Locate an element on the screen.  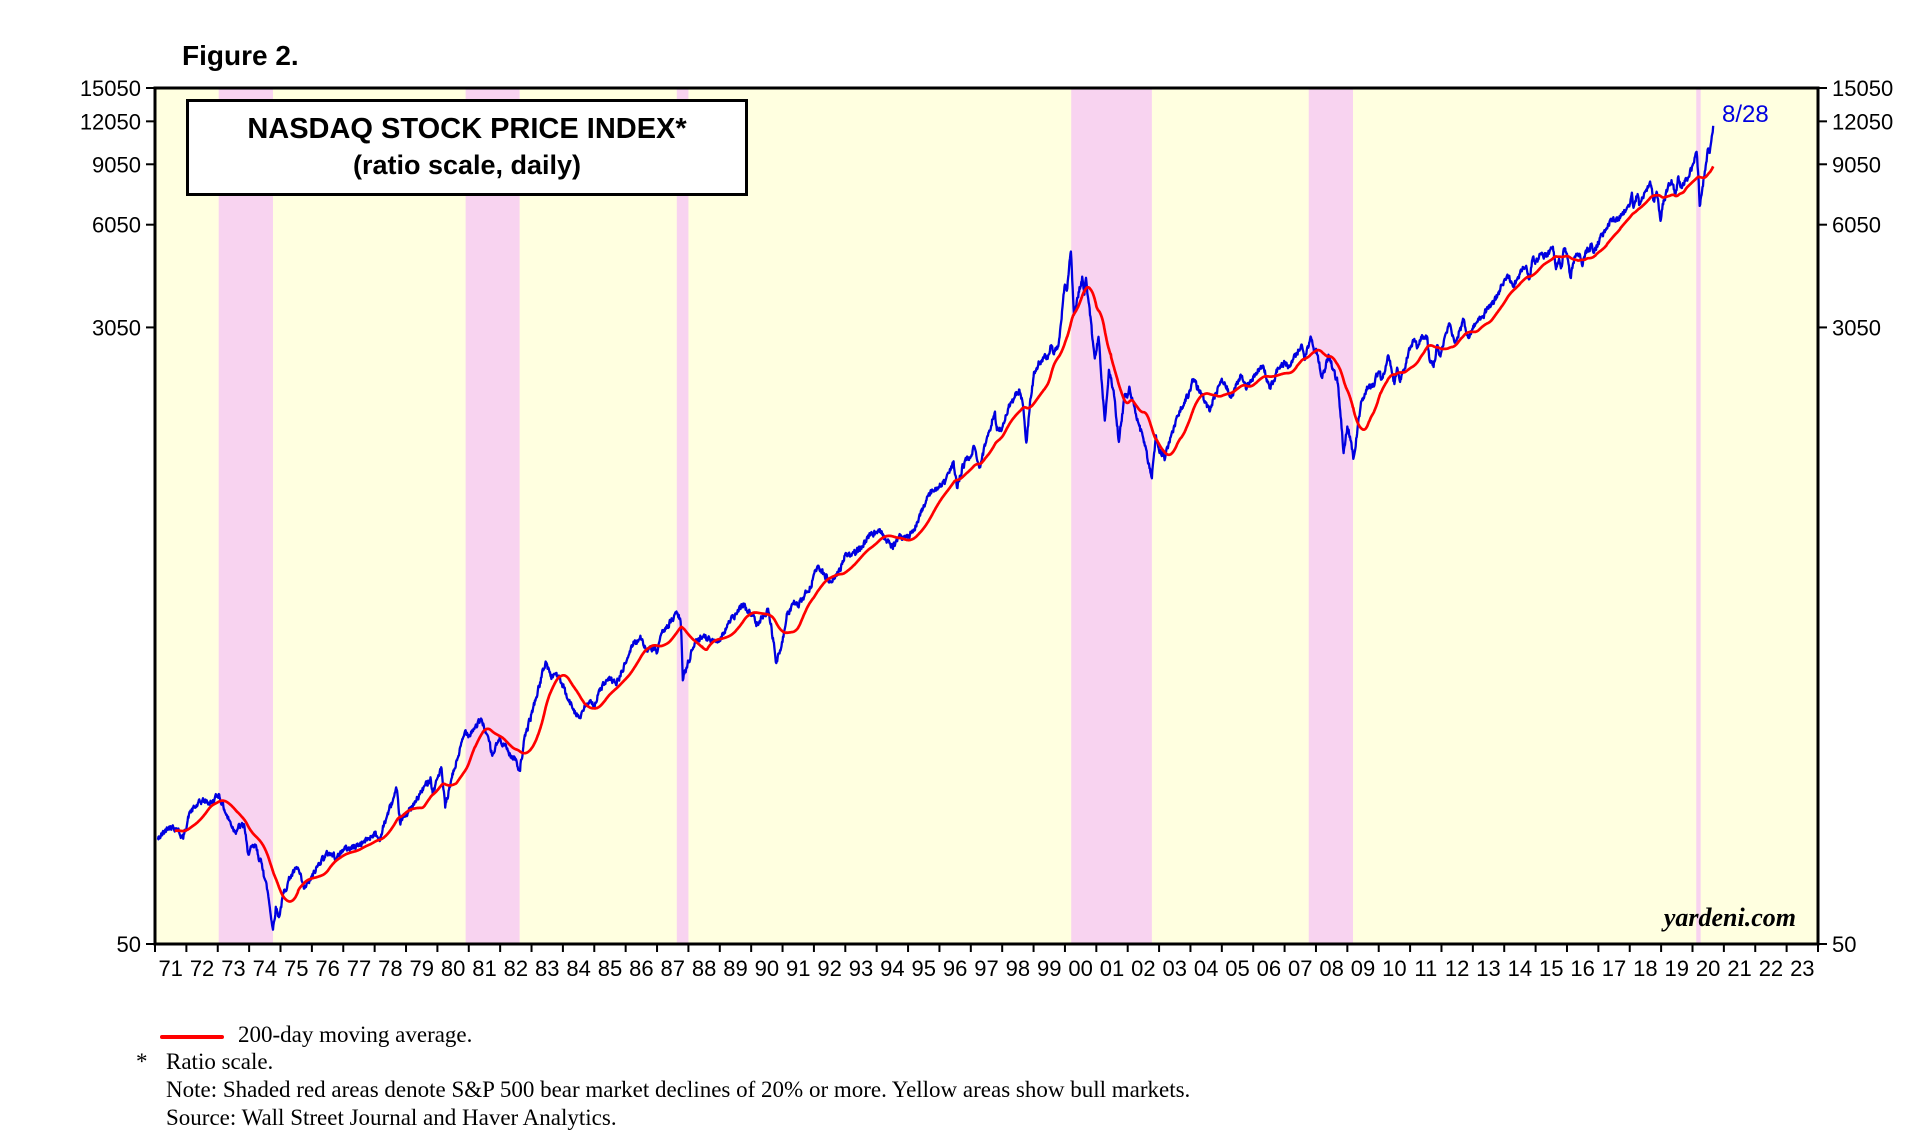
y-axis-label-left: 50 is located at coordinates (129, 944).